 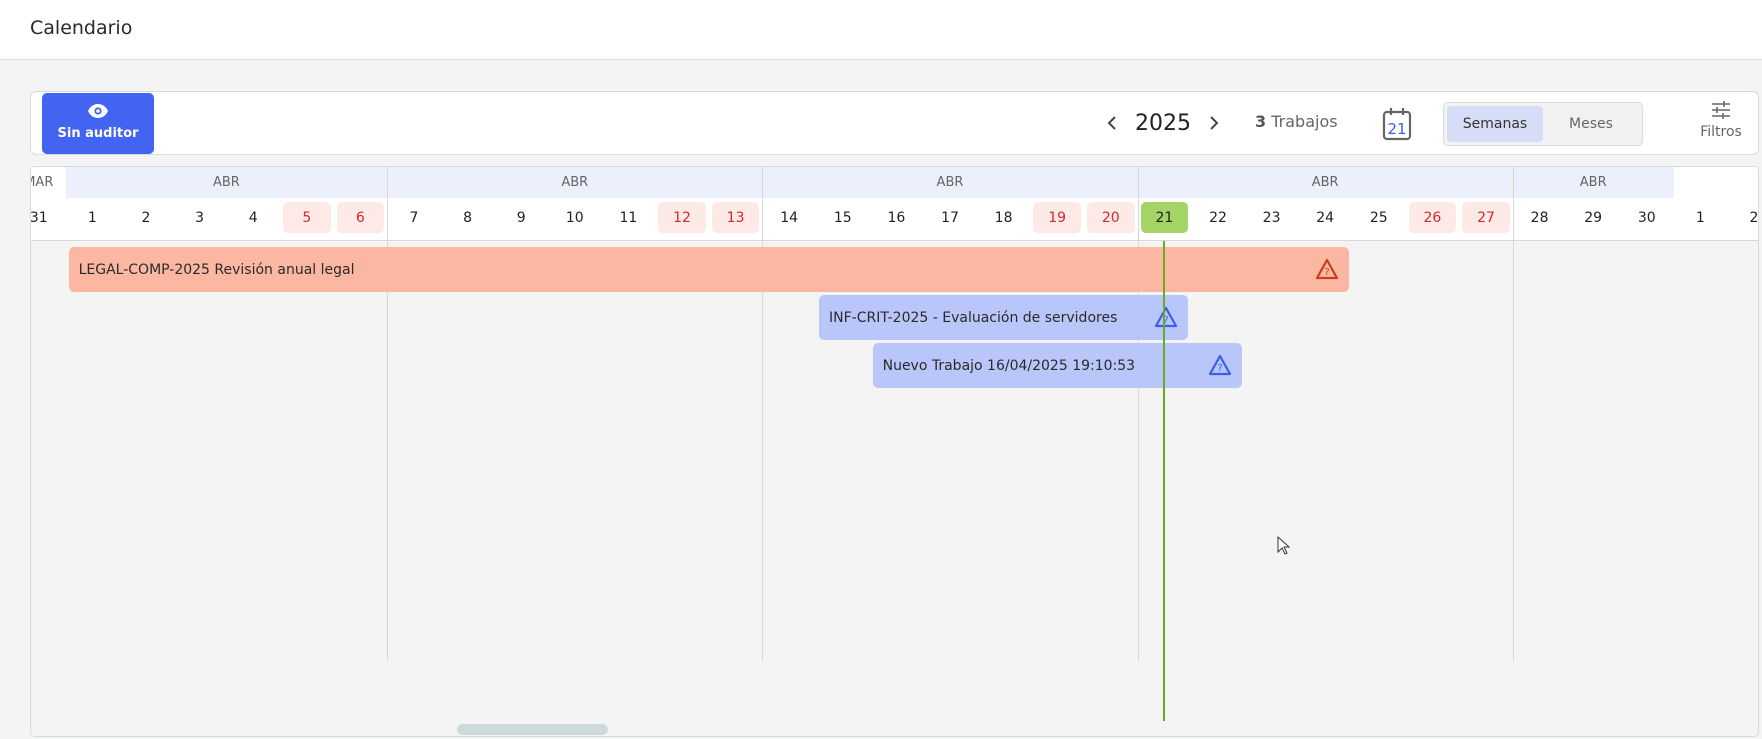 I want to click on jobs-count: 3 Trabajos, so click(x=1296, y=121).